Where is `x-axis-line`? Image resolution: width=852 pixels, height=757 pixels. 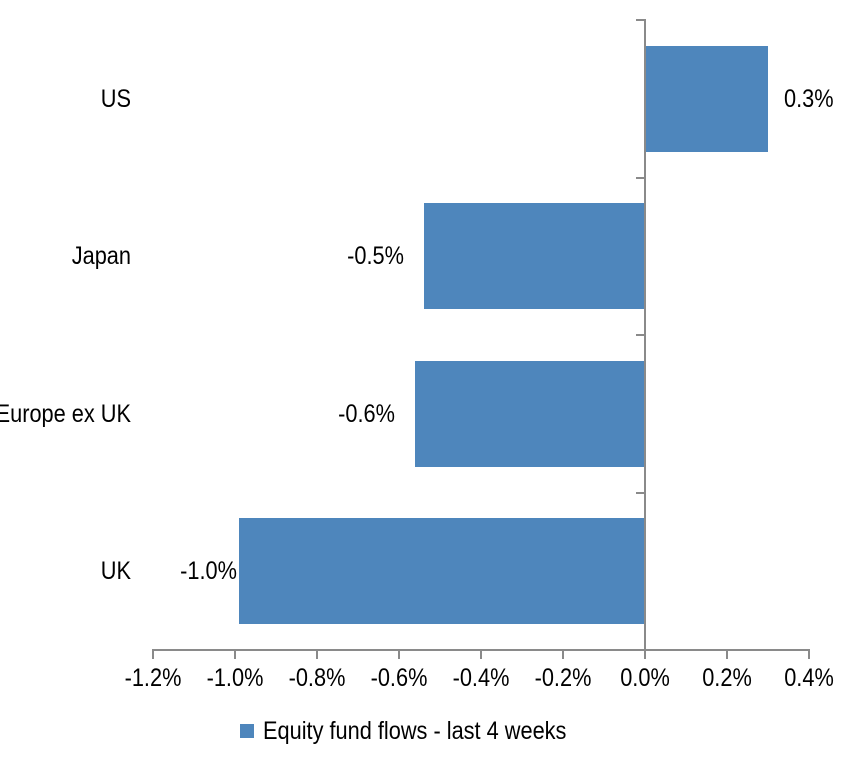
x-axis-line is located at coordinates (481, 650).